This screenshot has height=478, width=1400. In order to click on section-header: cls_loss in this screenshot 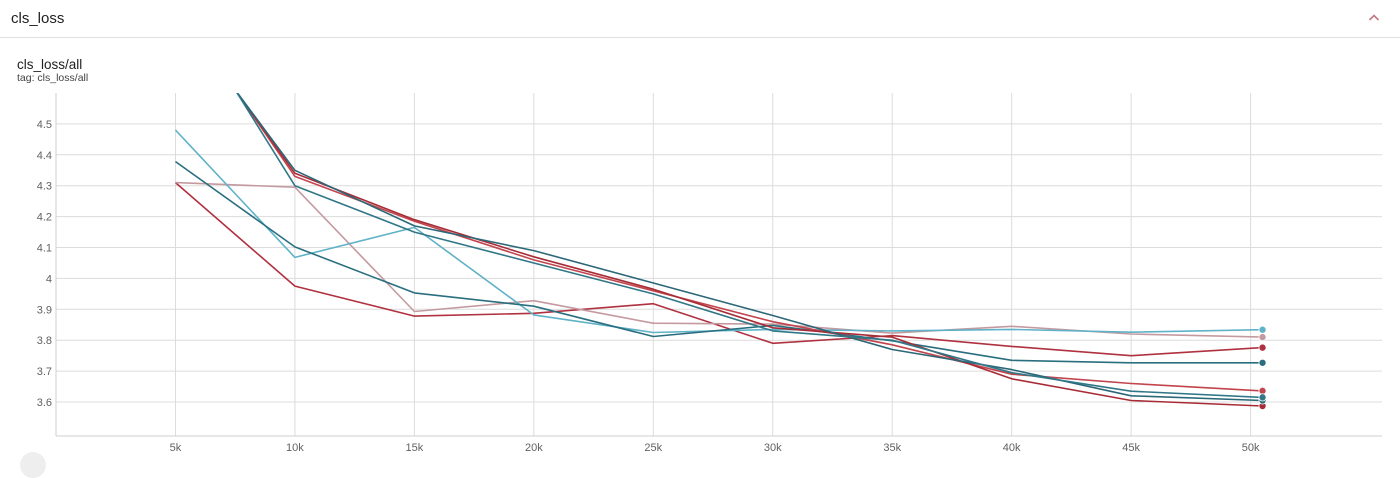, I will do `click(700, 19)`.